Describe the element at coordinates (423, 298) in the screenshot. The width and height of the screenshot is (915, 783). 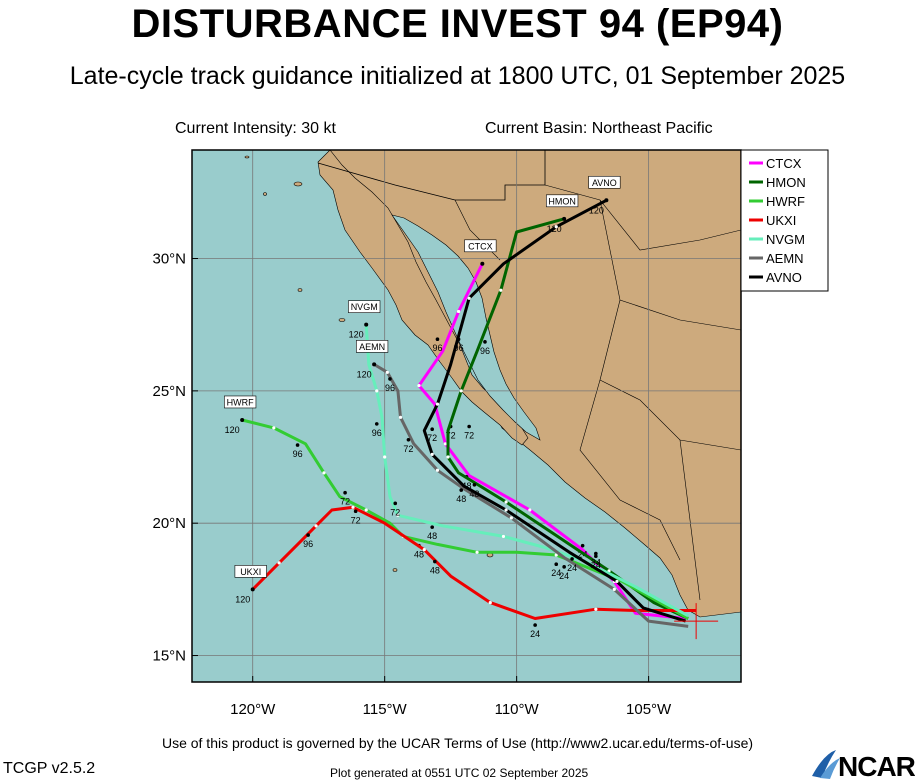
I see `land-baja-california` at that location.